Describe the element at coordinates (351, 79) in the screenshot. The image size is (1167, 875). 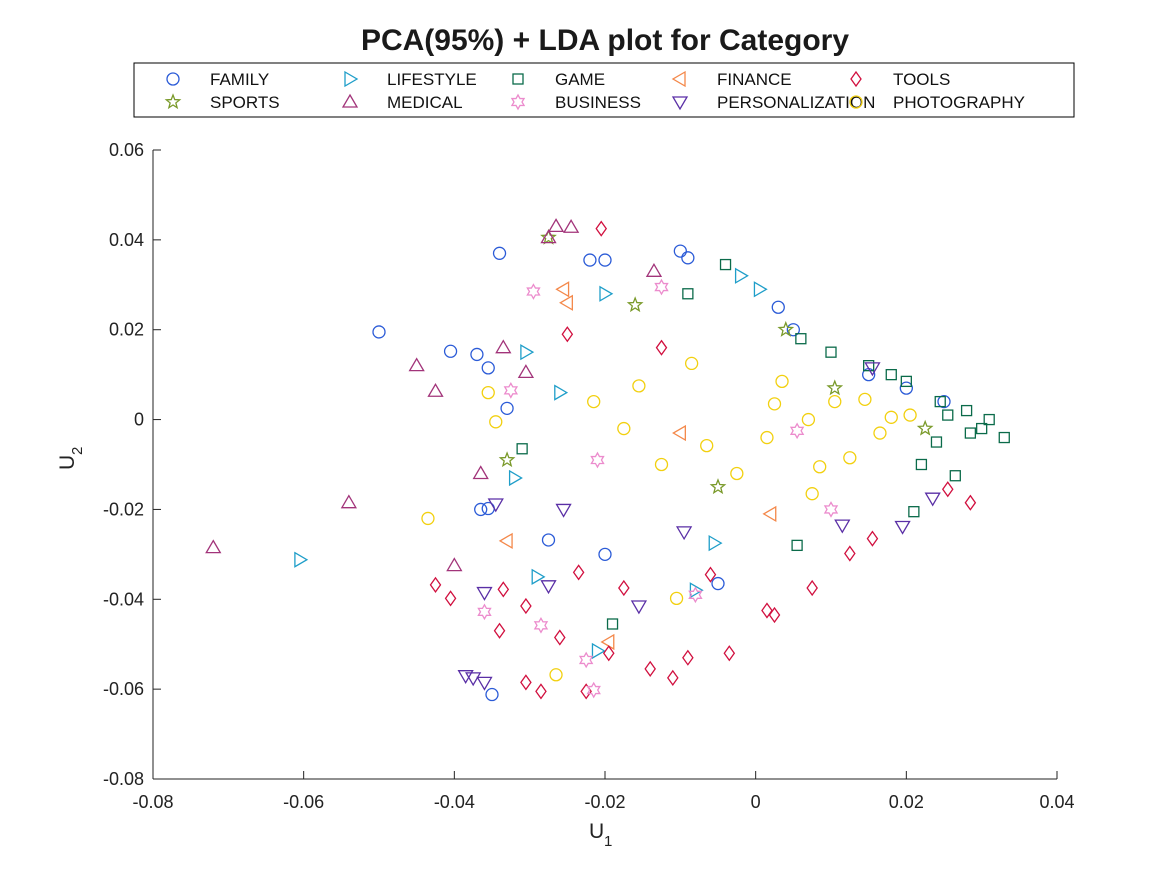
I see `legend-marker-lifestyle` at that location.